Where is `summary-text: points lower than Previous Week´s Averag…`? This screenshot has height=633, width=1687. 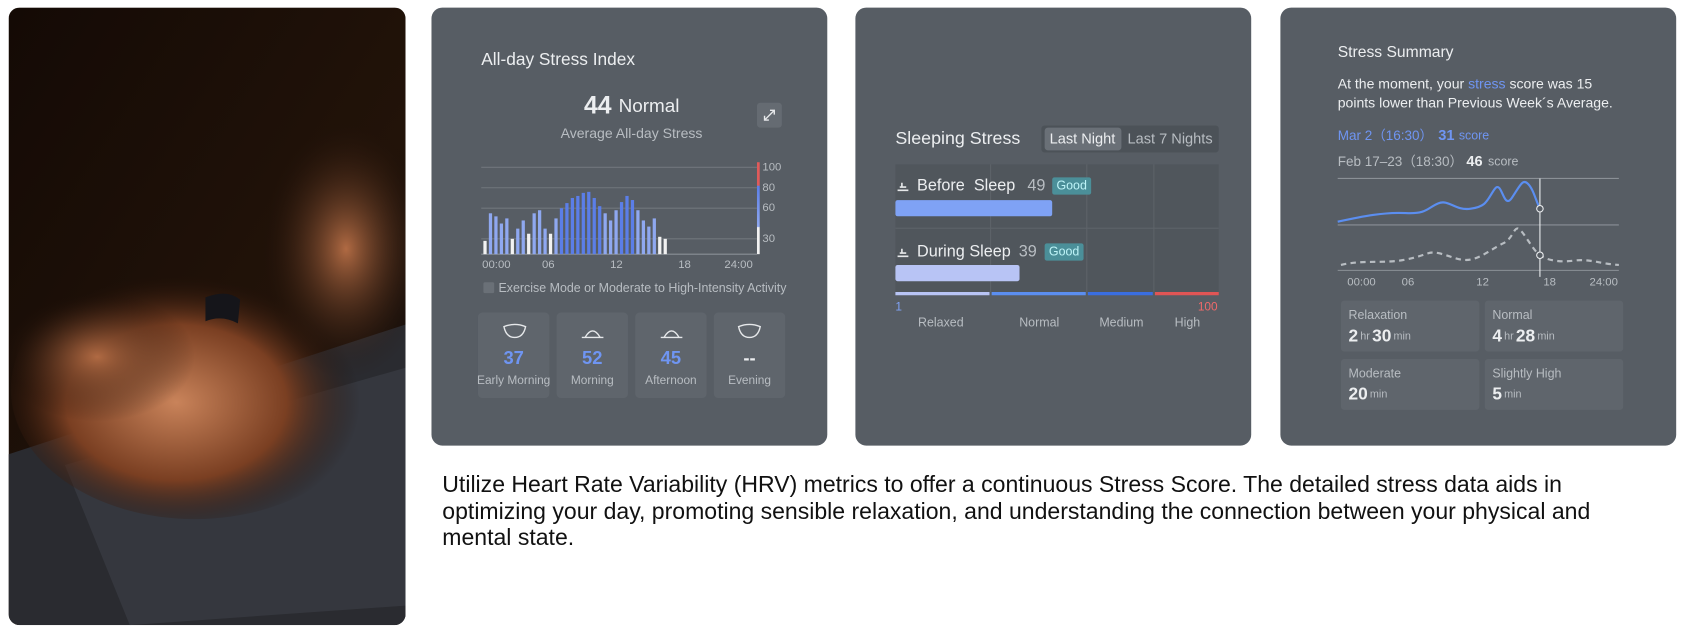 summary-text: points lower than Previous Week´s Averag… is located at coordinates (1475, 103).